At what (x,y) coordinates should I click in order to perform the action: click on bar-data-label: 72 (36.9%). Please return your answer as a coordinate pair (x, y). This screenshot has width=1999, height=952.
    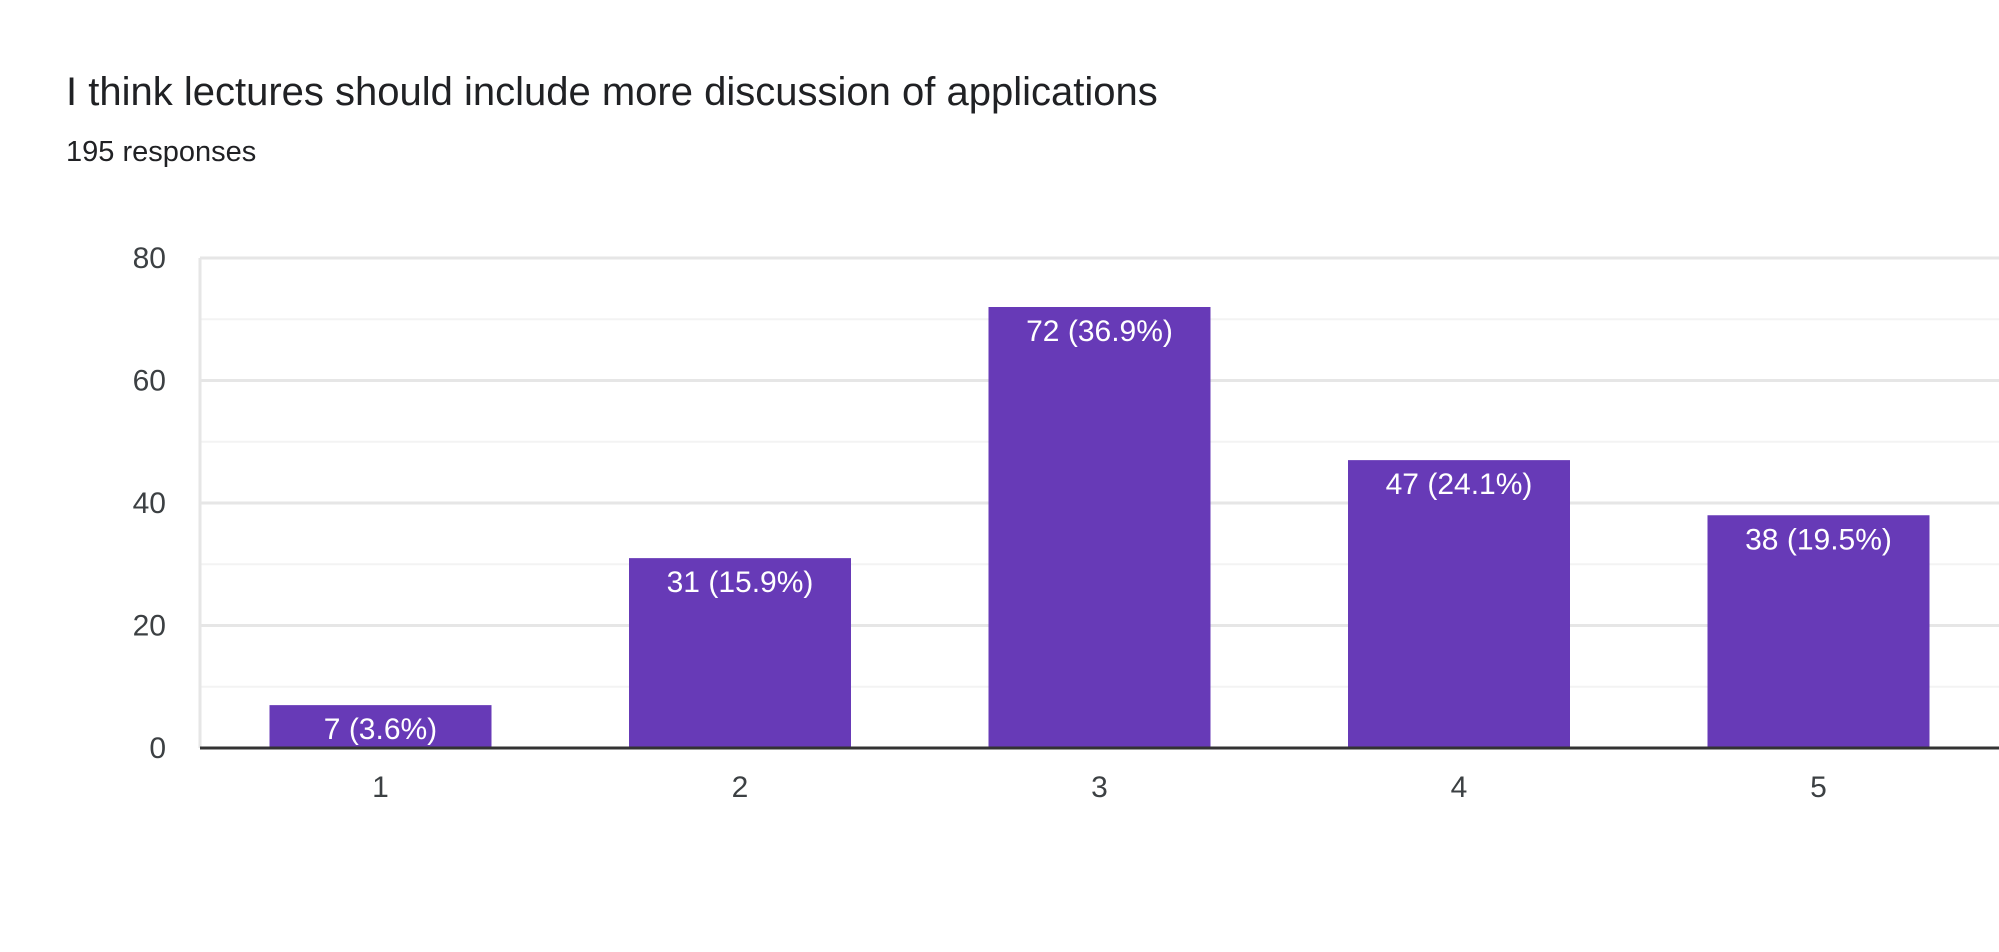
    Looking at the image, I should click on (1099, 331).